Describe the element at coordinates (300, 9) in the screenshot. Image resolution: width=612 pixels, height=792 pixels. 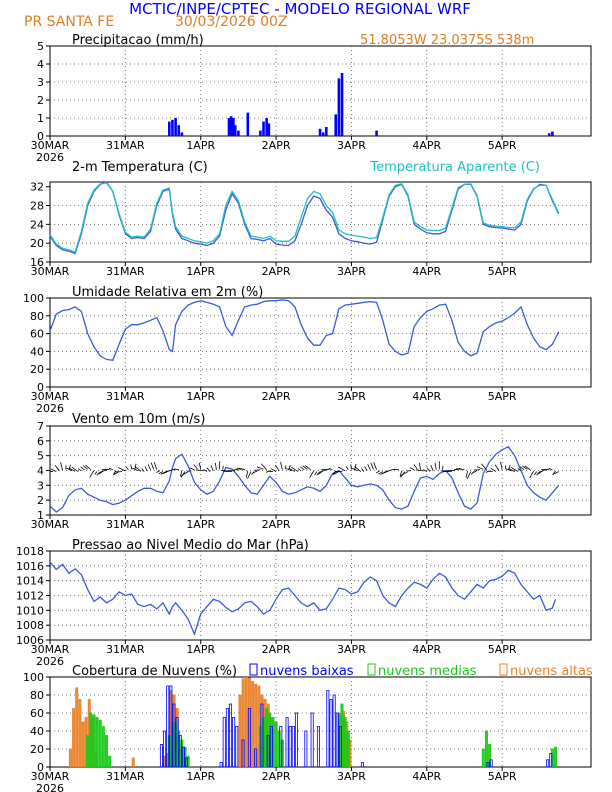
I see `figure-title: MCTIC/INPE/CPTEC - MODELO REGIONAL WRF` at that location.